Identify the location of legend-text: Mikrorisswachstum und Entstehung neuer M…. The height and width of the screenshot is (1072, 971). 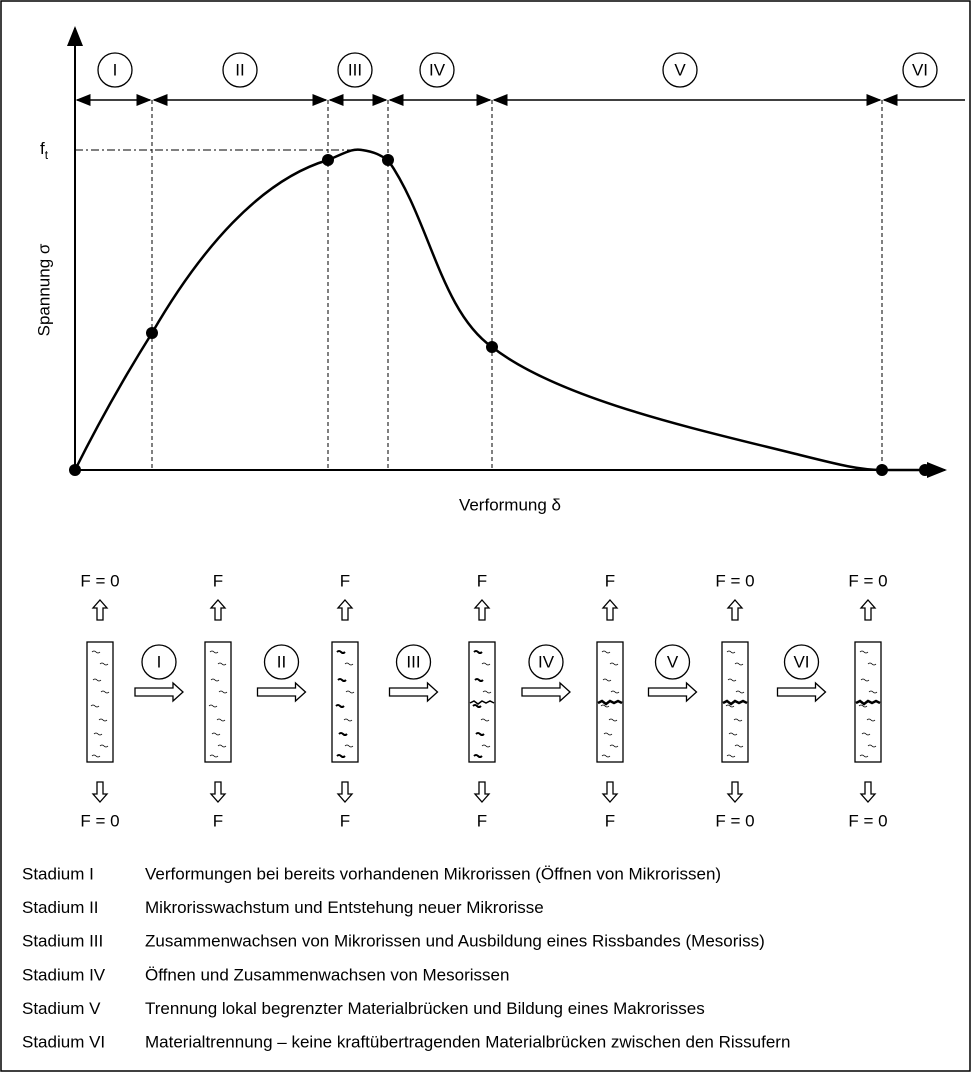
(344, 907).